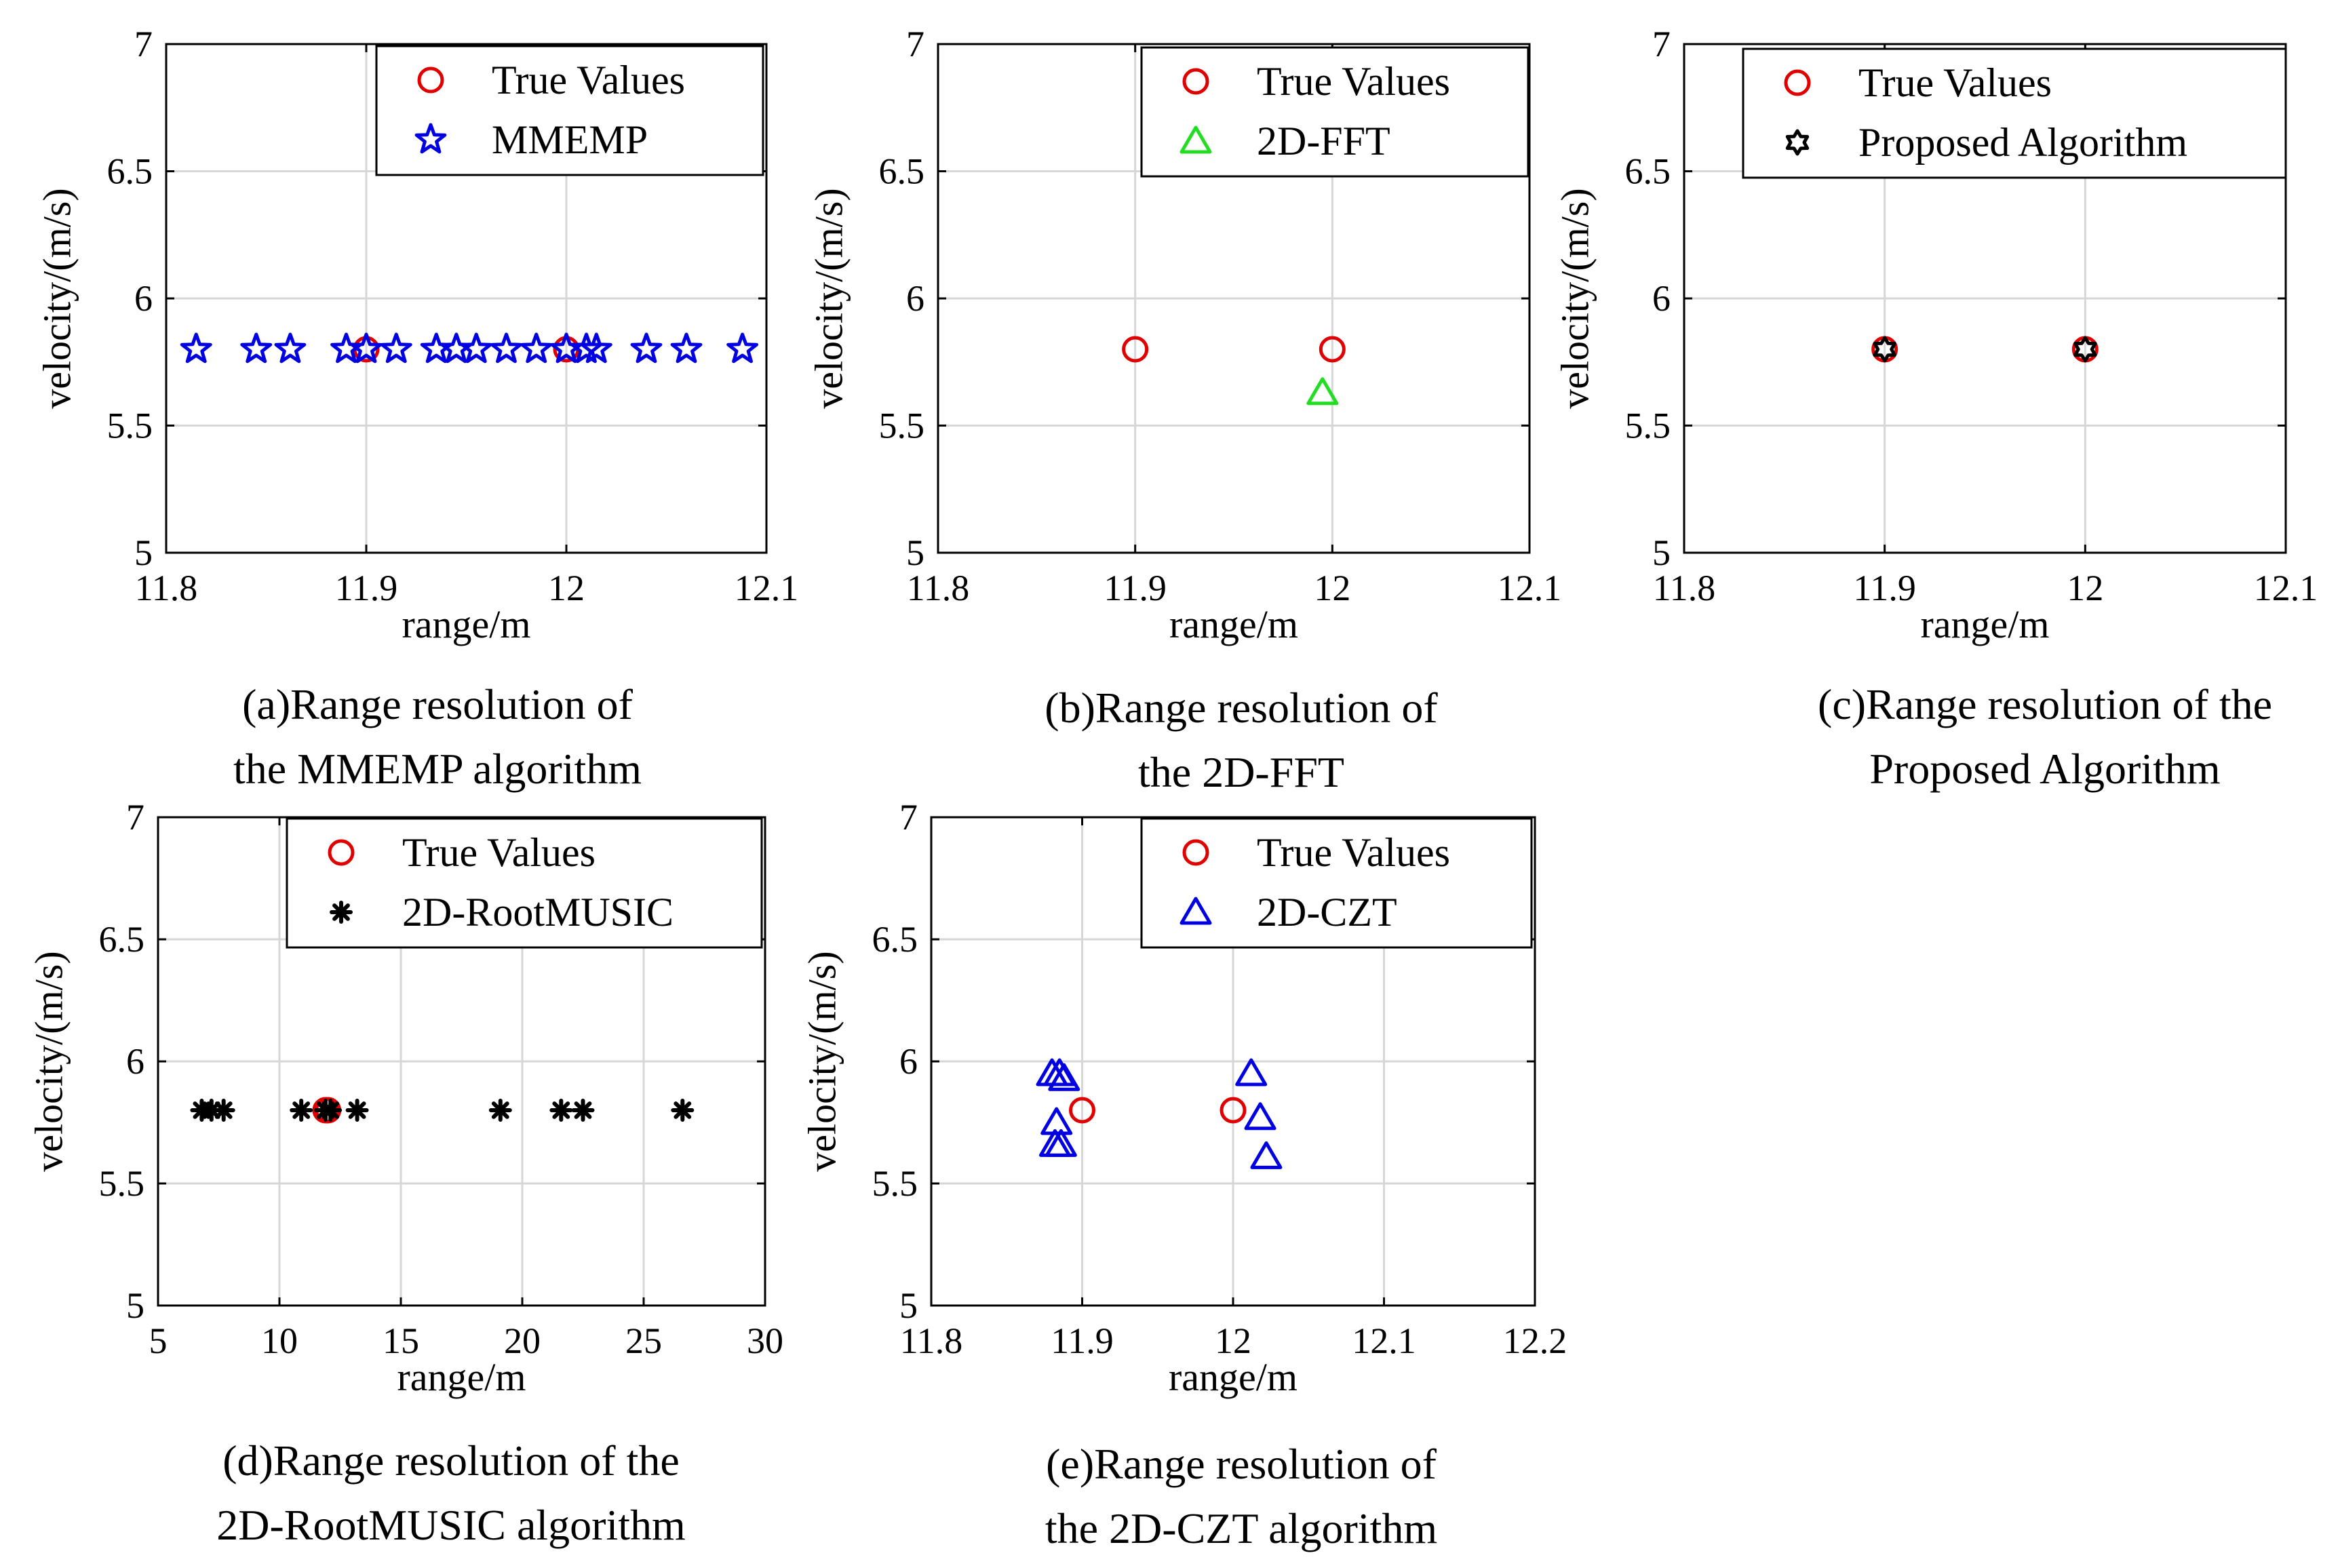  I want to click on grid, so click(462, 1061).